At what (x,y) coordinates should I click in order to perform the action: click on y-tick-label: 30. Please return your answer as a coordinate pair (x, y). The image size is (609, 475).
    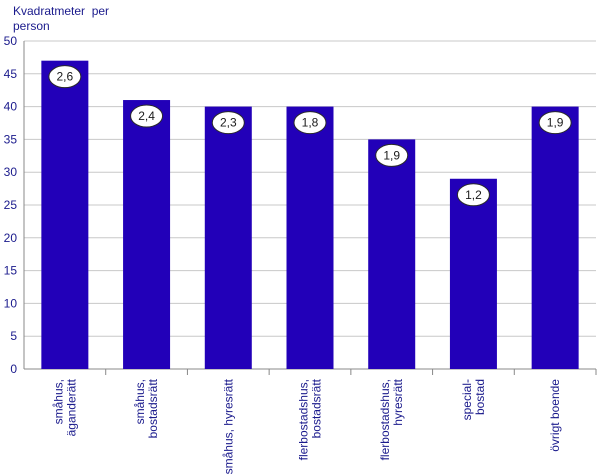
    Looking at the image, I should click on (11, 172).